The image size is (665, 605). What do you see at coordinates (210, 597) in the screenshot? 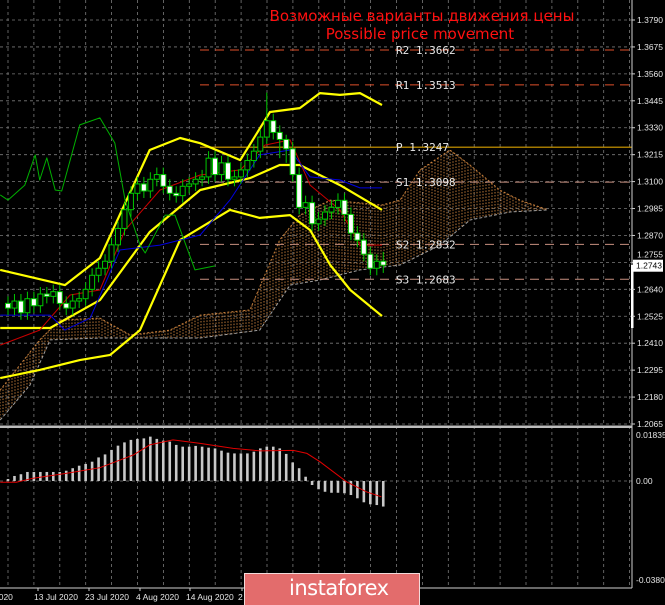
I see `time-tick-label: 14 Aug 2020` at bounding box center [210, 597].